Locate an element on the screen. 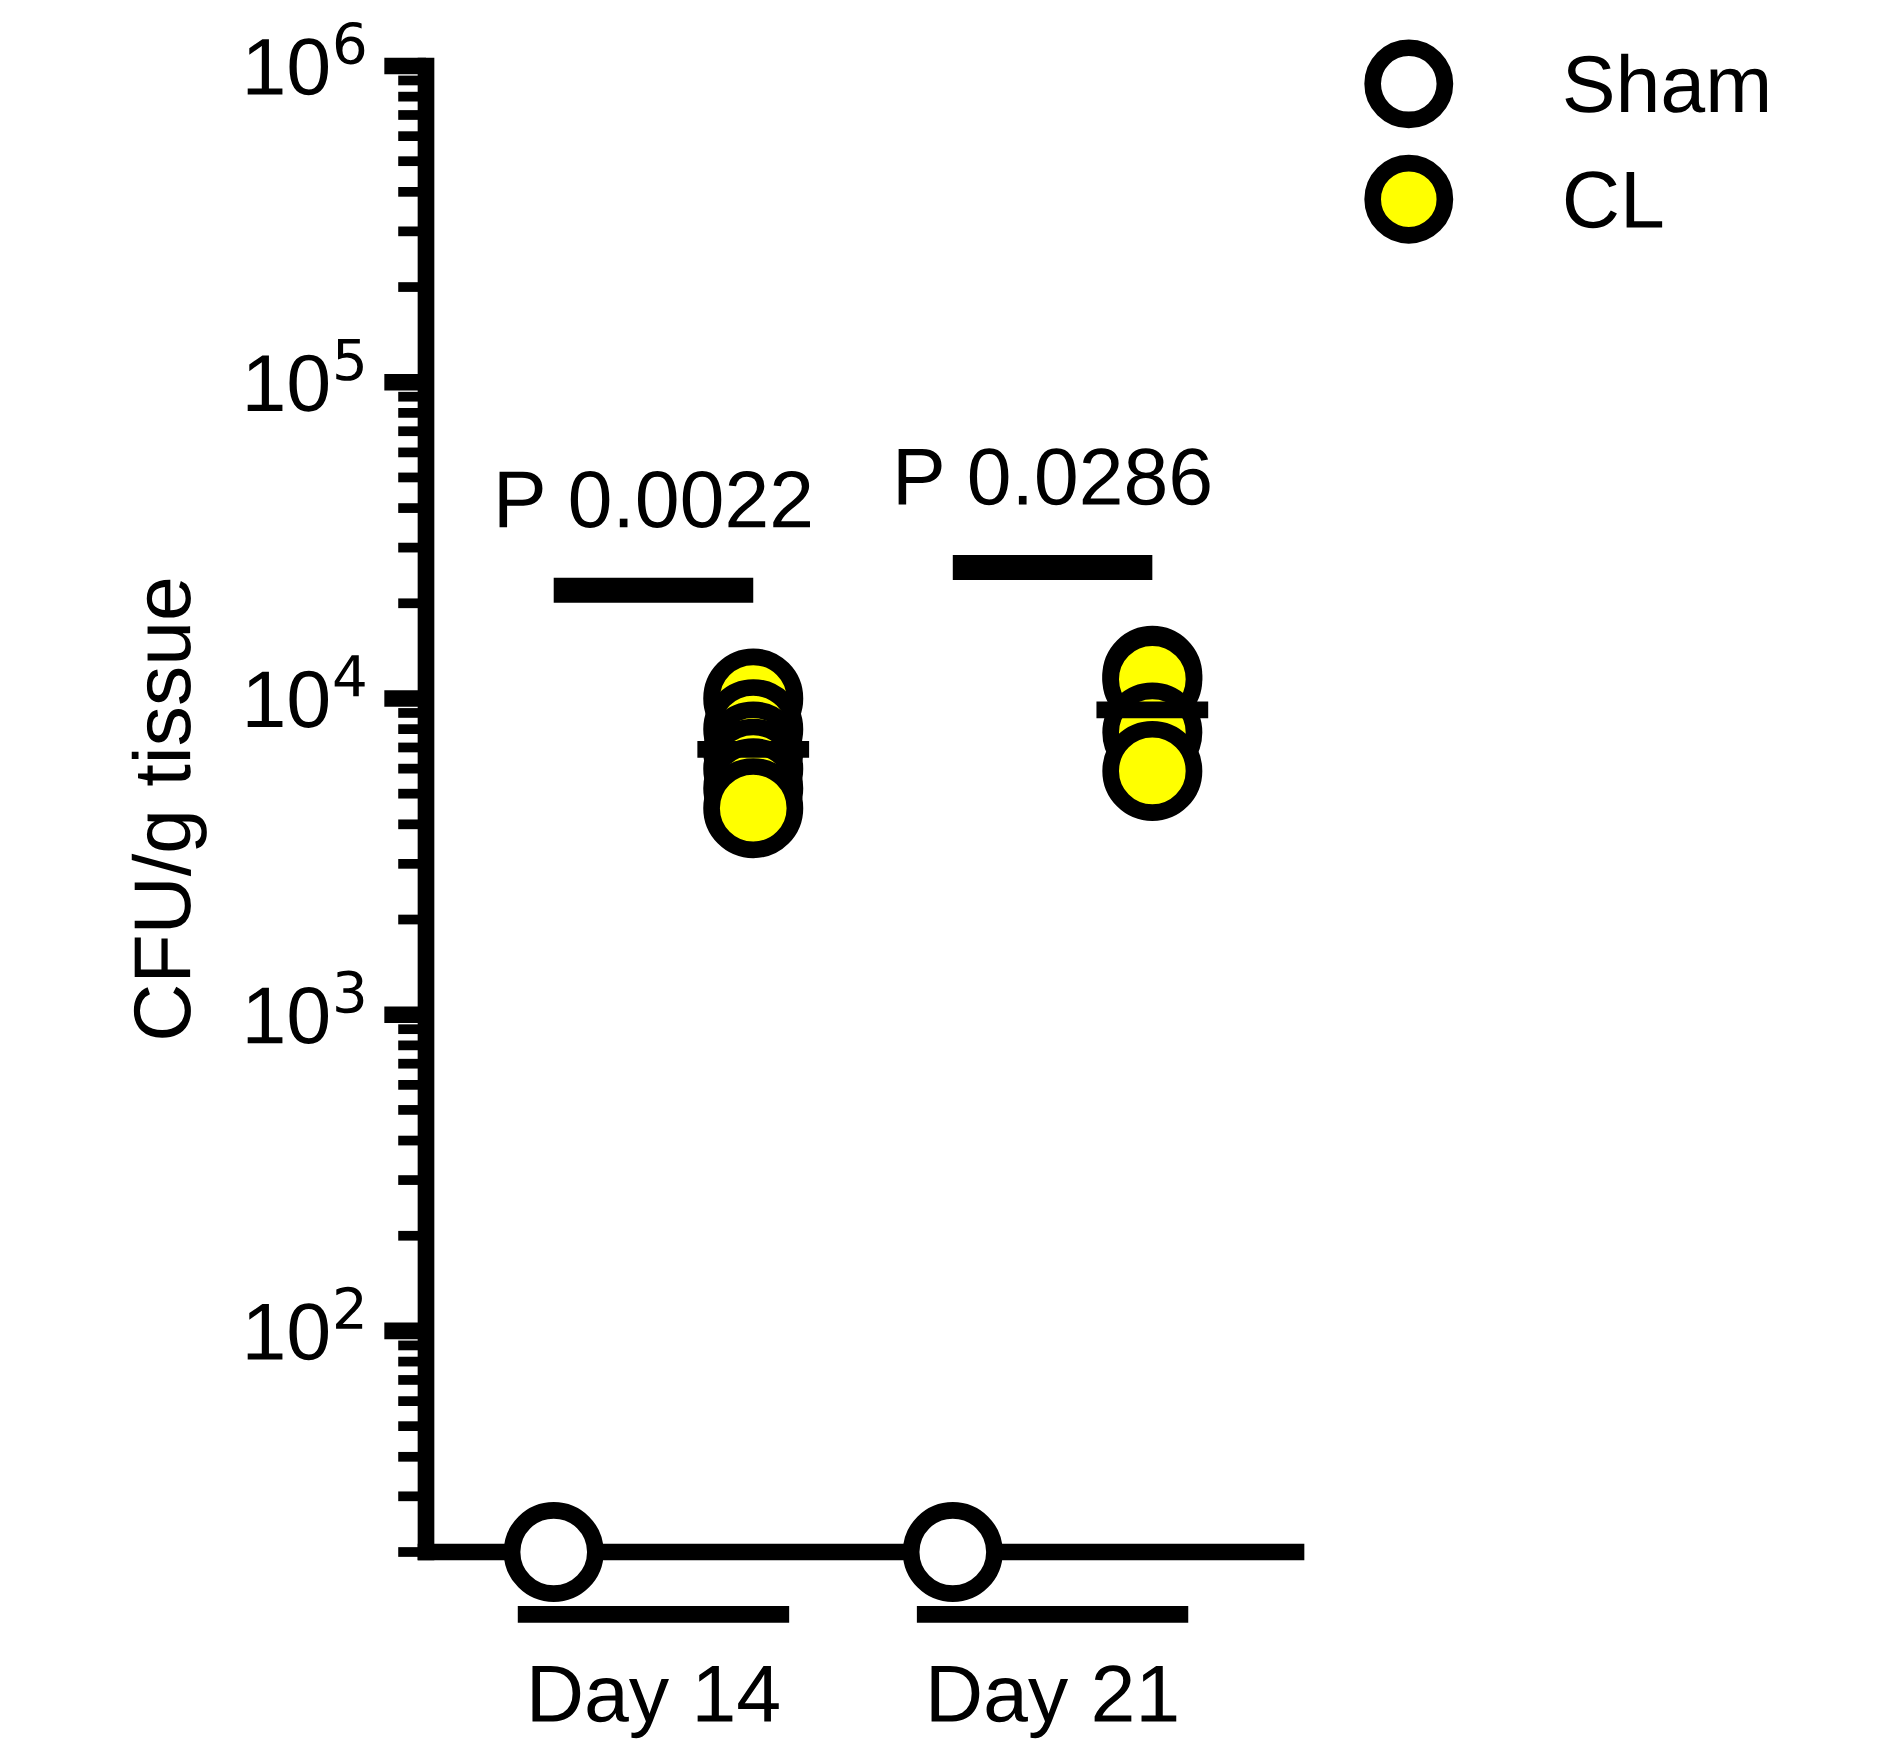 The width and height of the screenshot is (1881, 1759). y-tick-label: 10$^{3}$ is located at coordinates (305, 1007).